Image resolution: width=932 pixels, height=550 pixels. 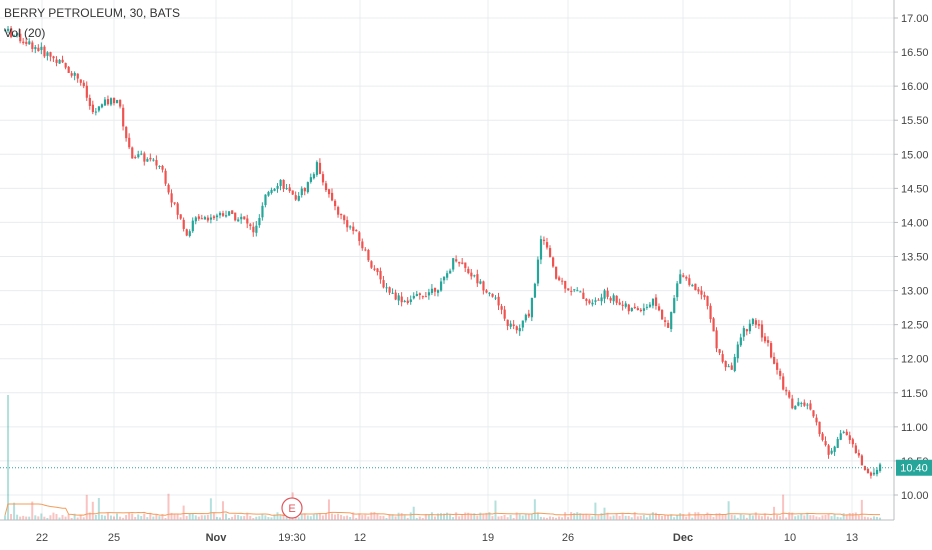 What do you see at coordinates (915, 87) in the screenshot?
I see `price-tick-label: 16.00` at bounding box center [915, 87].